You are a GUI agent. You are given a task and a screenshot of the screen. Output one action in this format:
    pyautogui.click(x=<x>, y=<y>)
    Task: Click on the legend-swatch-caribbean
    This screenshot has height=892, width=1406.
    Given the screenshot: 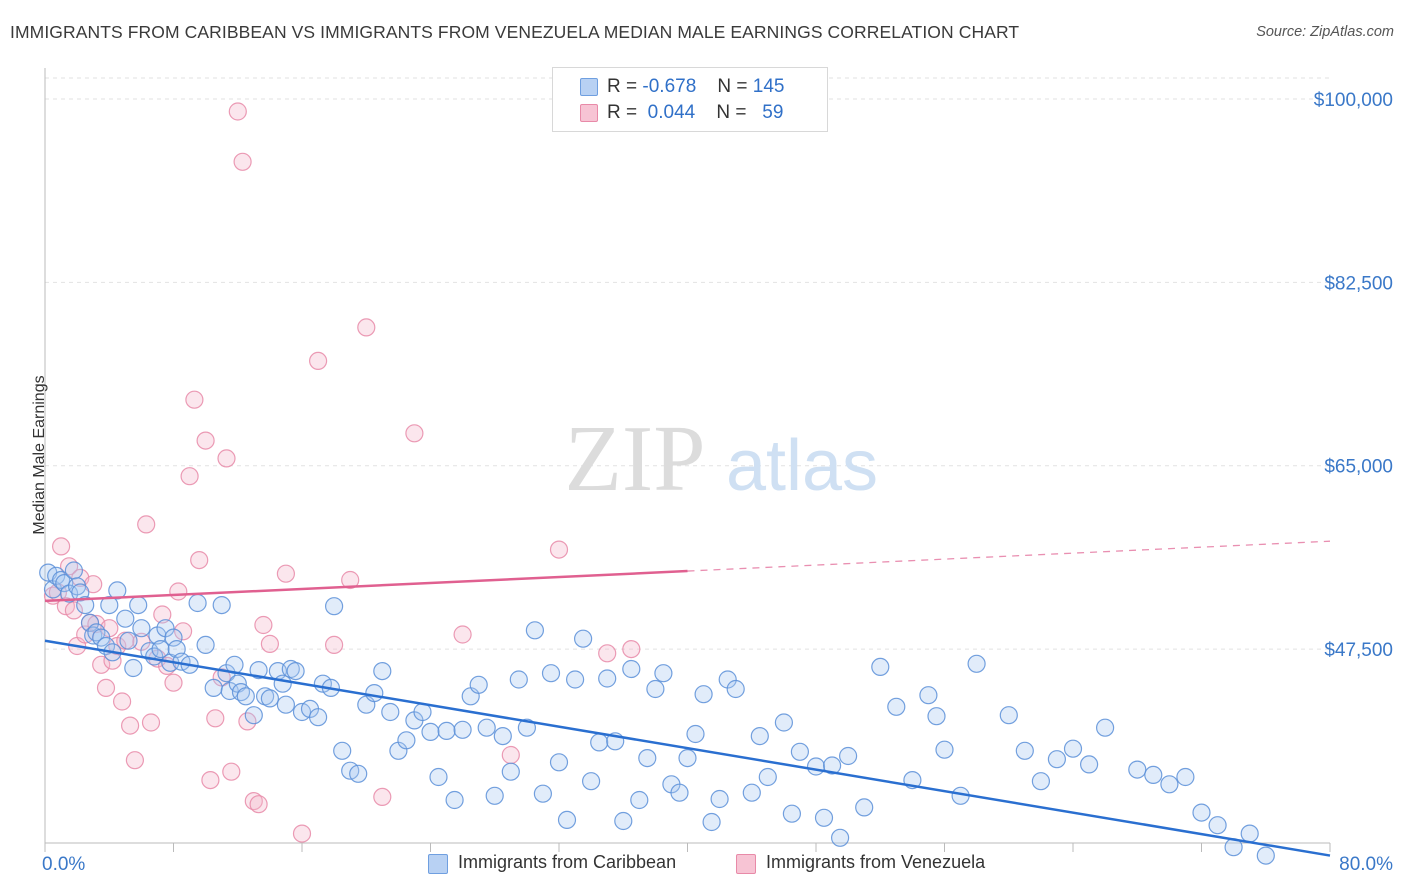 What is the action you would take?
    pyautogui.click(x=438, y=864)
    